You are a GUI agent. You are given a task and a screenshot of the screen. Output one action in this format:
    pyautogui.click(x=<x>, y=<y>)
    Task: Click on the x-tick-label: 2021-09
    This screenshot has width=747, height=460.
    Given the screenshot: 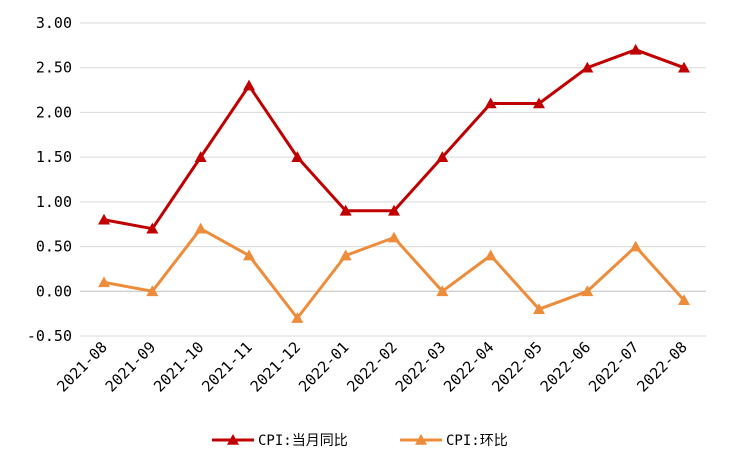 What is the action you would take?
    pyautogui.click(x=130, y=366)
    